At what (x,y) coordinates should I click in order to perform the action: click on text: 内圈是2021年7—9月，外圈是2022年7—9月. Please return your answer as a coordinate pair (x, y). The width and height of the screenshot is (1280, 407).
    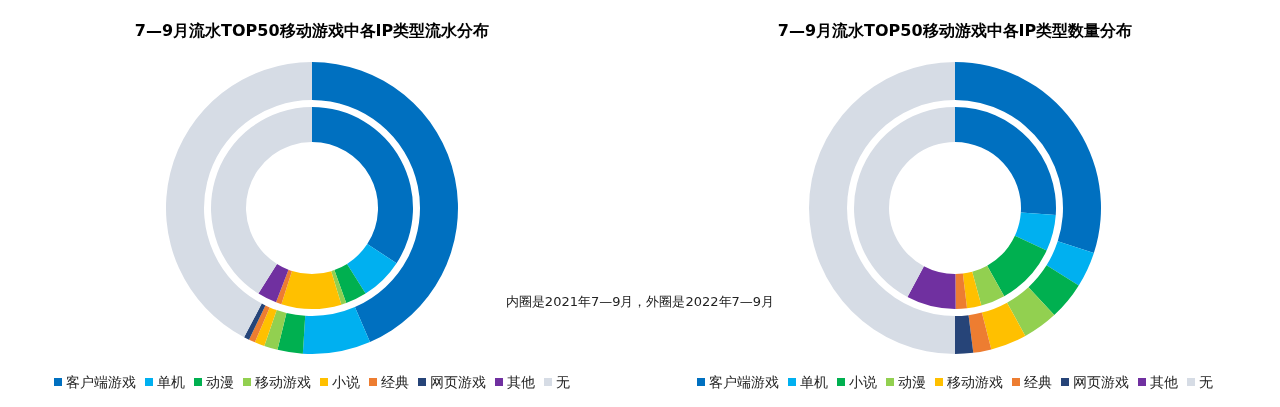
    Looking at the image, I should click on (640, 301).